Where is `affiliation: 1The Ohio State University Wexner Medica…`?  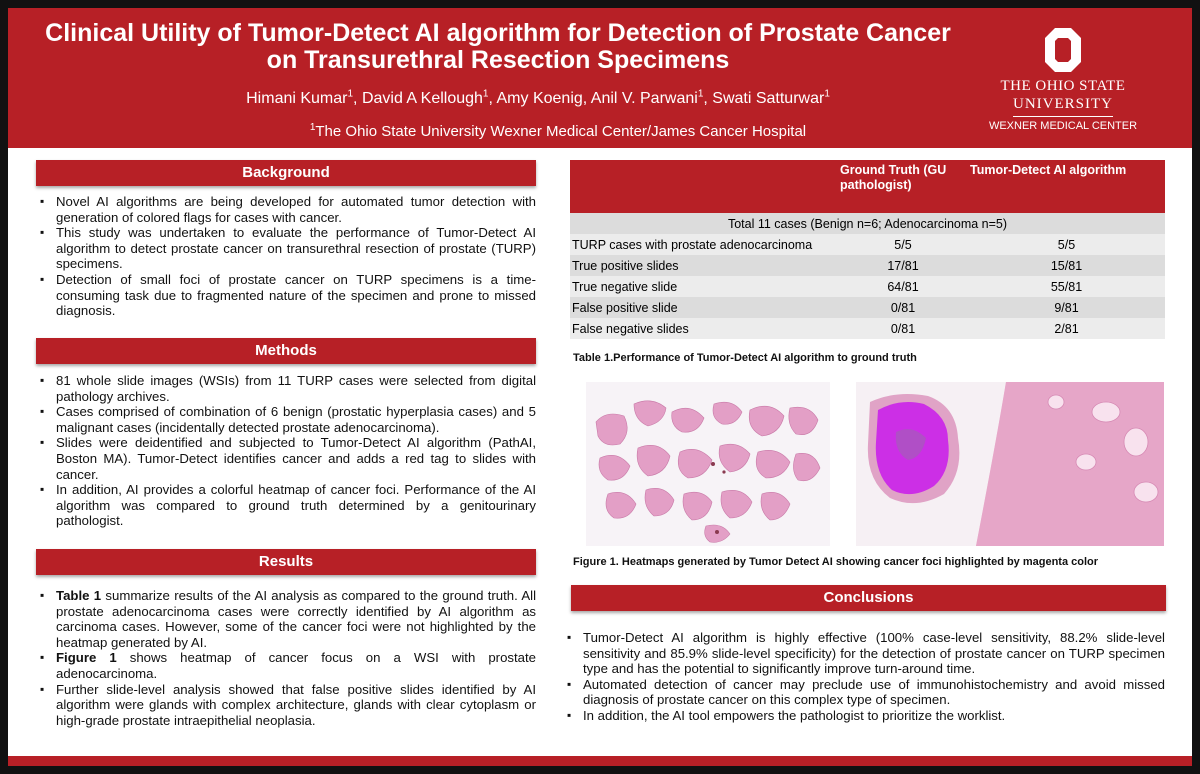
affiliation: 1The Ohio State University Wexner Medica… is located at coordinates (558, 131).